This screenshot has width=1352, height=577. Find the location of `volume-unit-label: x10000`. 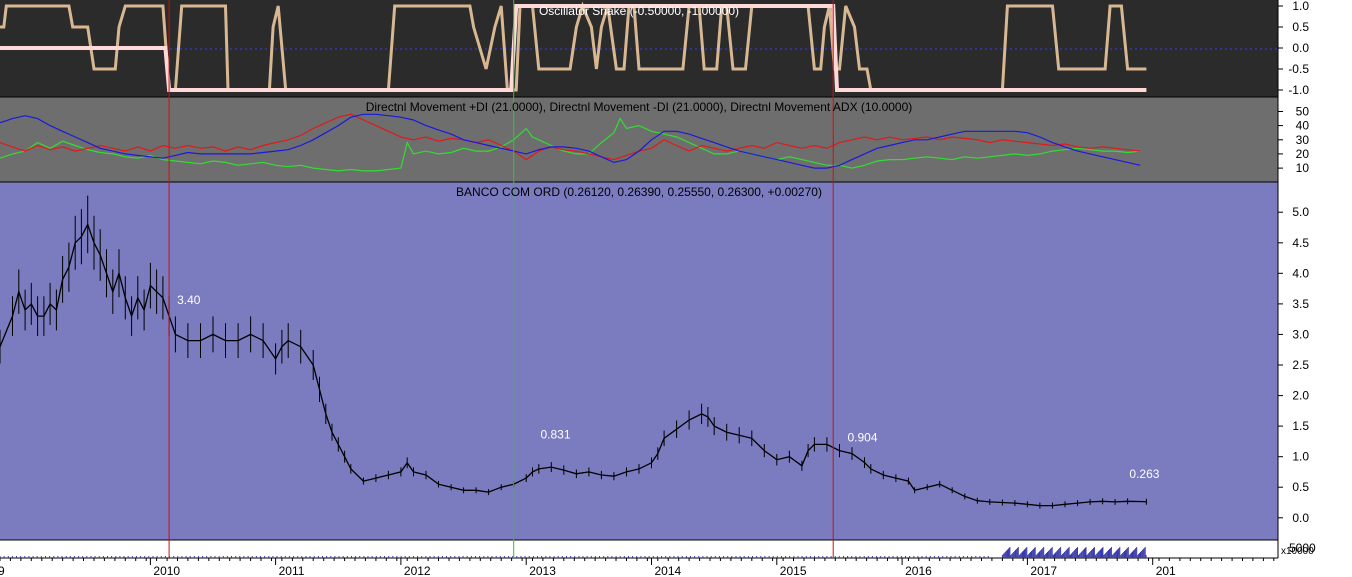

volume-unit-label: x10000 is located at coordinates (1297, 551).